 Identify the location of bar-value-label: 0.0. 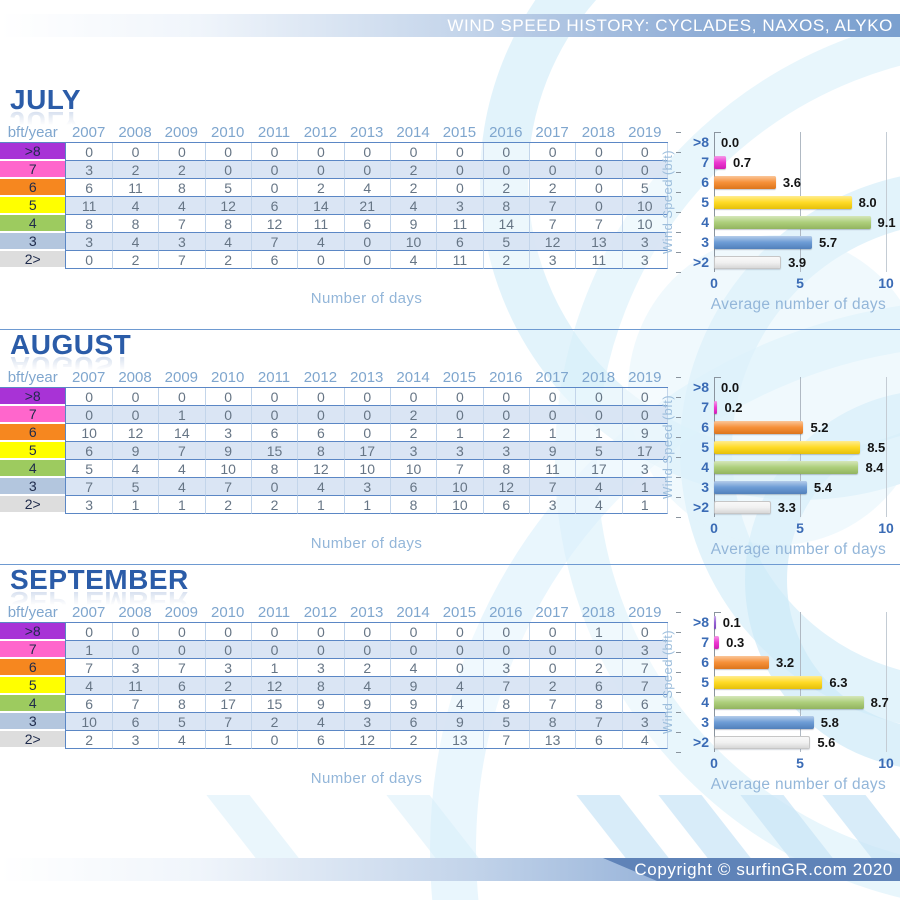
(730, 387).